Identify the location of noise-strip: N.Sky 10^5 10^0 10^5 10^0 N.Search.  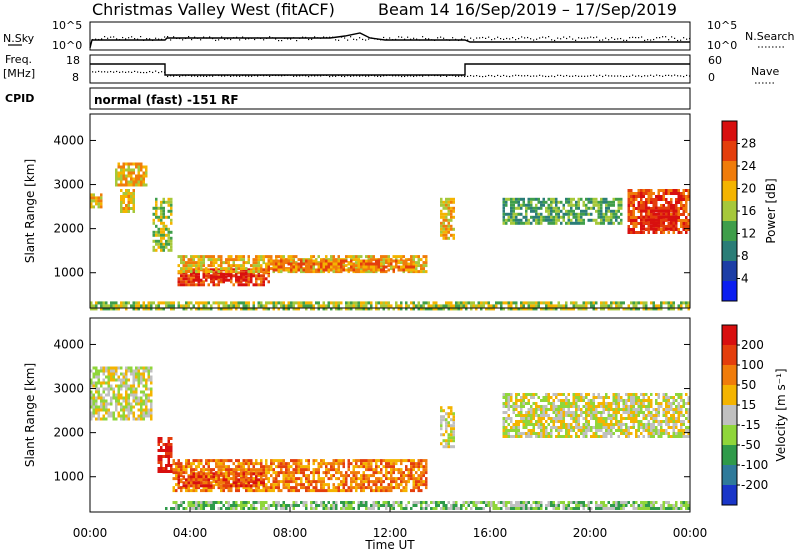
(399, 35).